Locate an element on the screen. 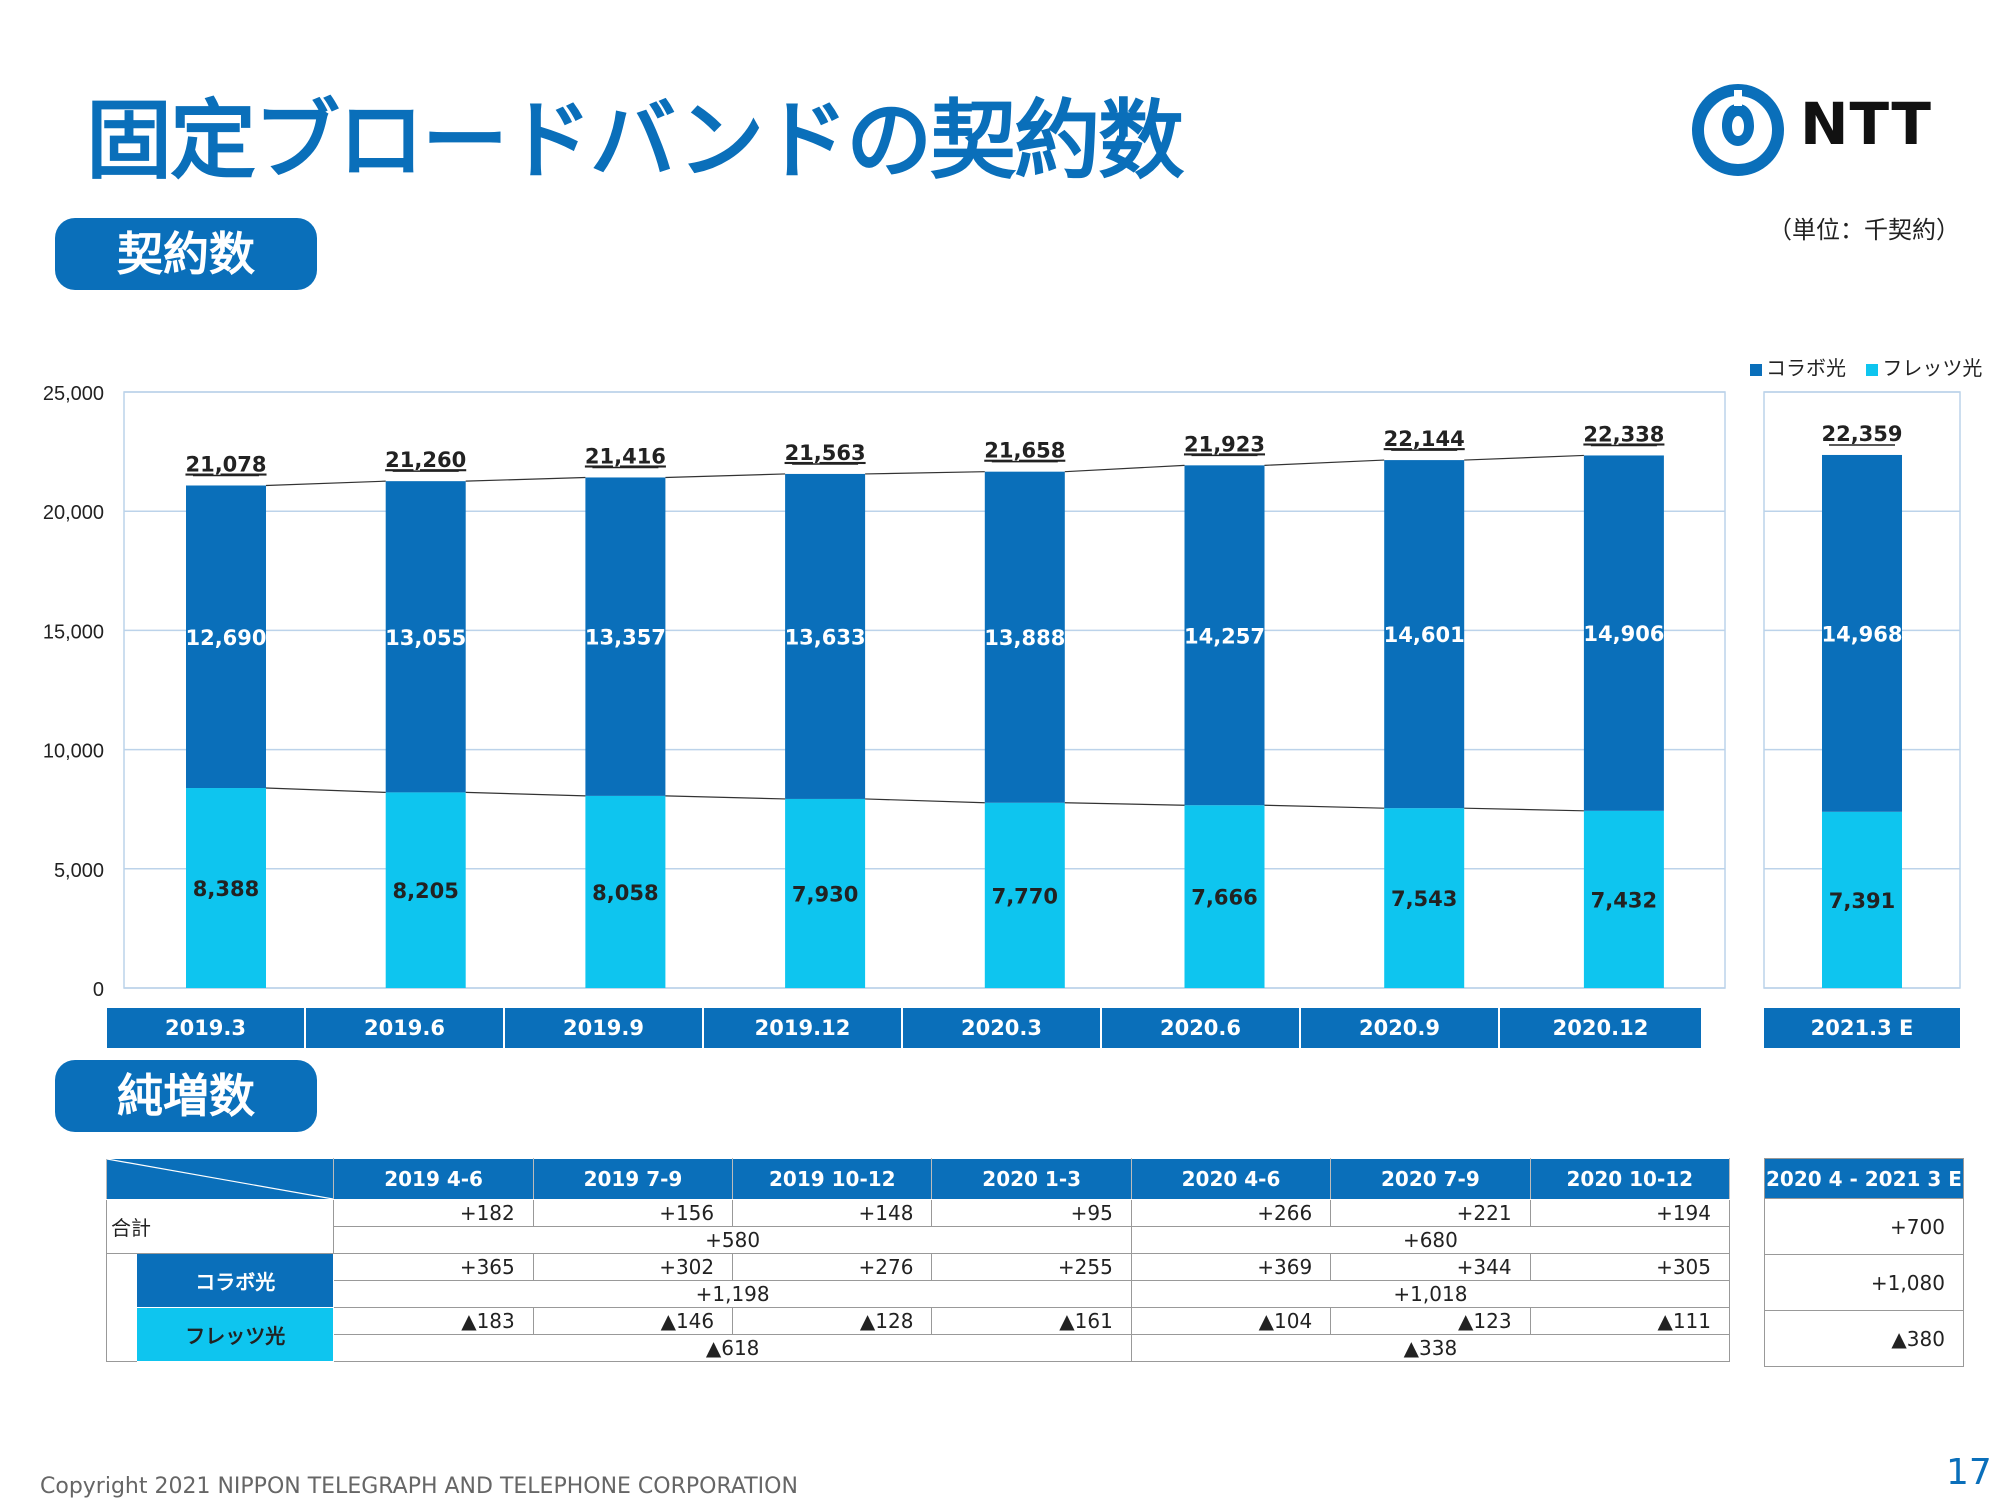  quarter-value: ▲123 is located at coordinates (1430, 1321).